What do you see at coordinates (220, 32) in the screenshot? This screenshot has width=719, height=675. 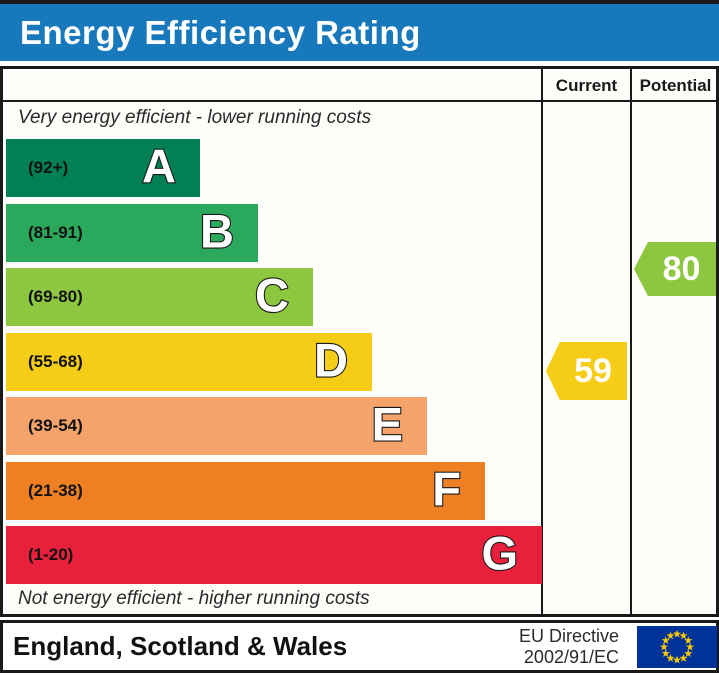 I see `page-title: Energy Efficiency Rating` at bounding box center [220, 32].